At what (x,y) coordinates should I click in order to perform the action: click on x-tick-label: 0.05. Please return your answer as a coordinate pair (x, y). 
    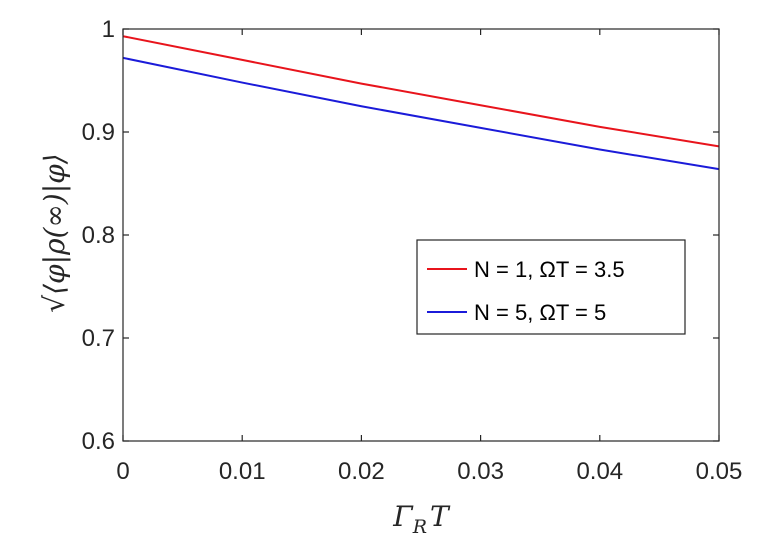
    Looking at the image, I should click on (719, 471).